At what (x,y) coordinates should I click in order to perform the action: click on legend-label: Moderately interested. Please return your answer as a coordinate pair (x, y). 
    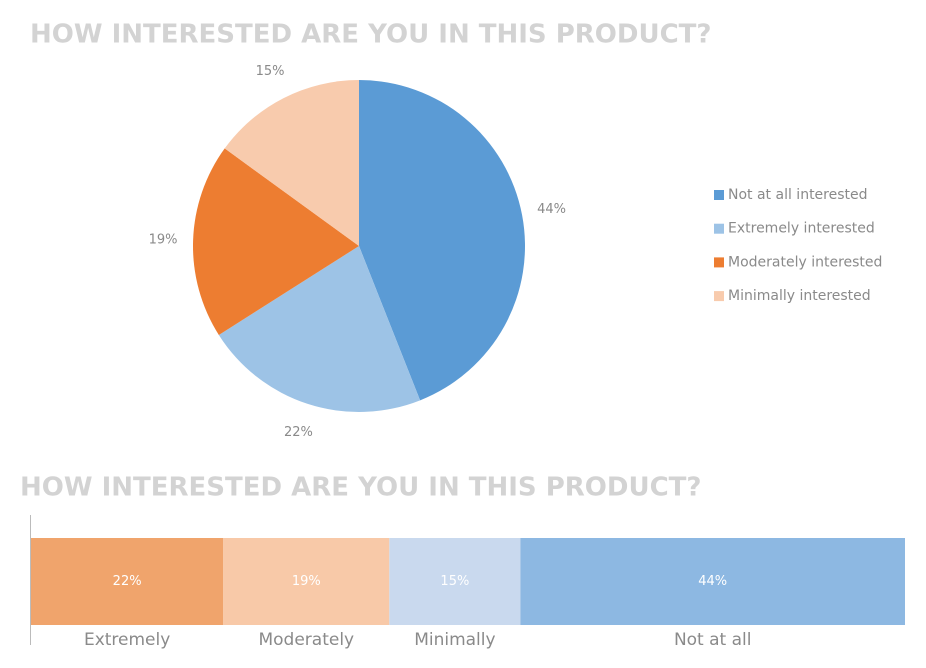
    Looking at the image, I should click on (805, 262).